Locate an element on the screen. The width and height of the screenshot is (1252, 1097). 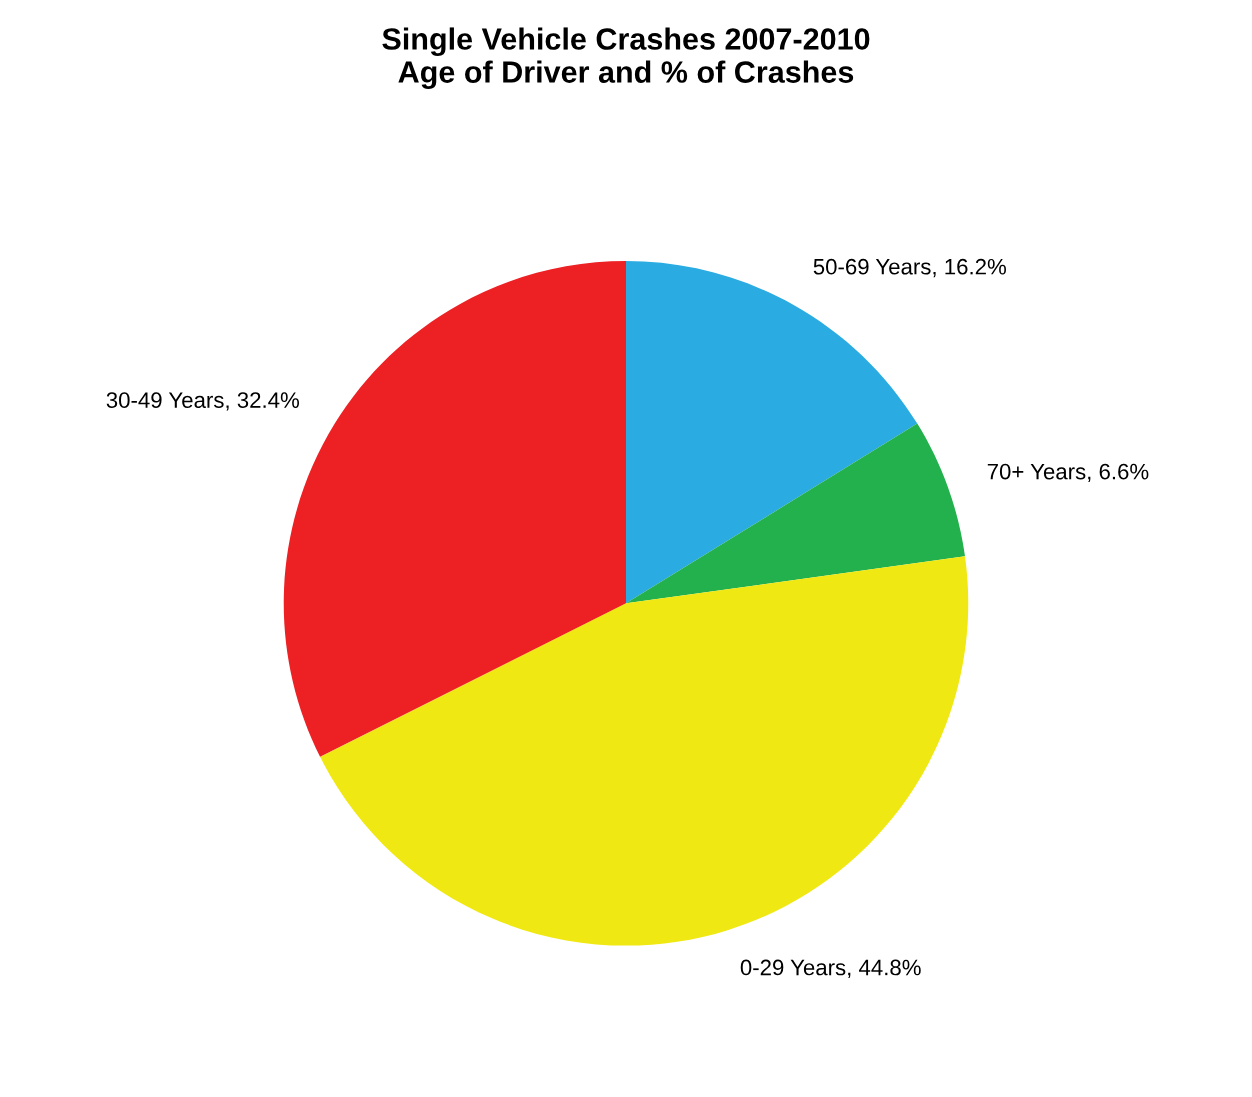
slice-label: 0-29 Years, 44.8% is located at coordinates (830, 968).